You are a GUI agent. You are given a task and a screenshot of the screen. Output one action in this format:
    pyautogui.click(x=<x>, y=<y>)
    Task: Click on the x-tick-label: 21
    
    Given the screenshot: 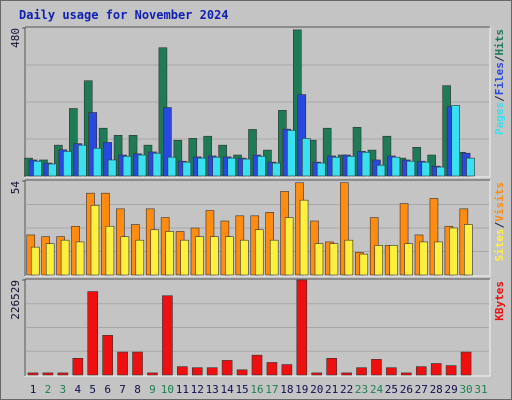 What is the action you would take?
    pyautogui.click(x=331, y=389)
    